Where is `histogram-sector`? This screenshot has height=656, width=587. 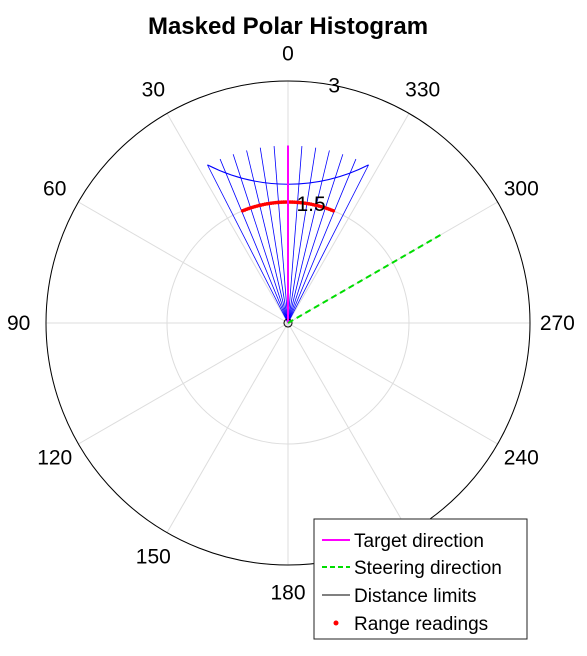 histogram-sector is located at coordinates (288, 234).